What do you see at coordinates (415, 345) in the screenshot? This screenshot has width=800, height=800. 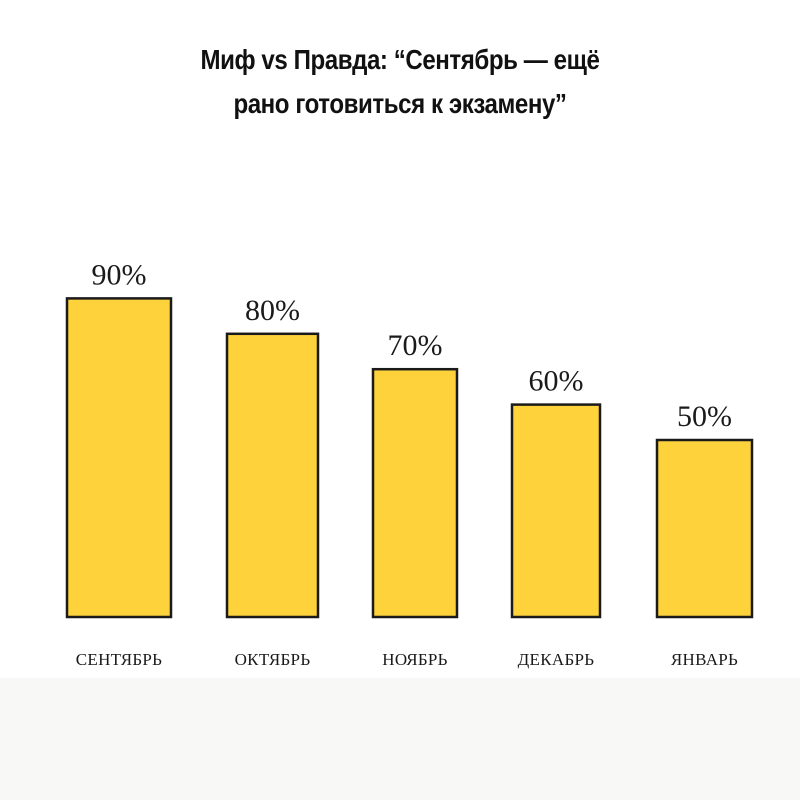 I see `value-label-3: 70%` at bounding box center [415, 345].